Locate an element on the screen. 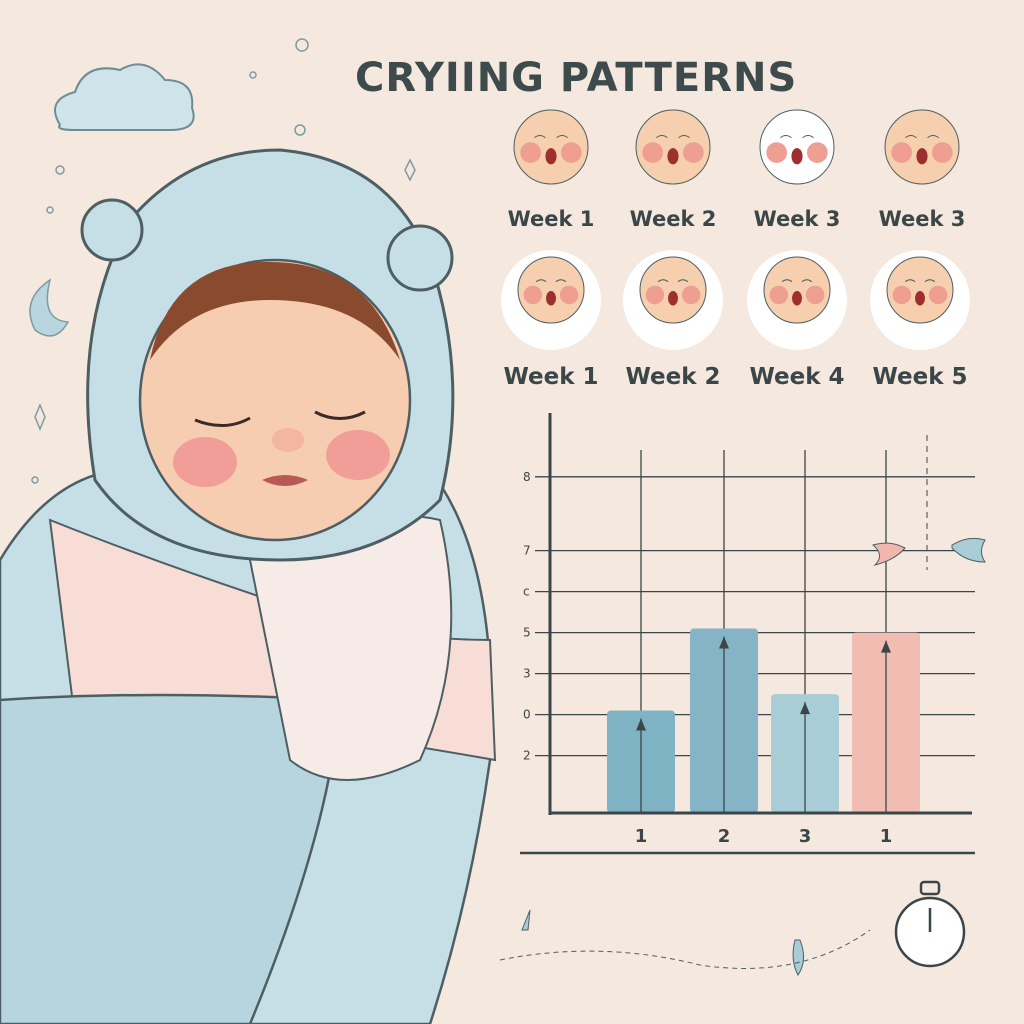  y-tick-label: 7 is located at coordinates (527, 551).